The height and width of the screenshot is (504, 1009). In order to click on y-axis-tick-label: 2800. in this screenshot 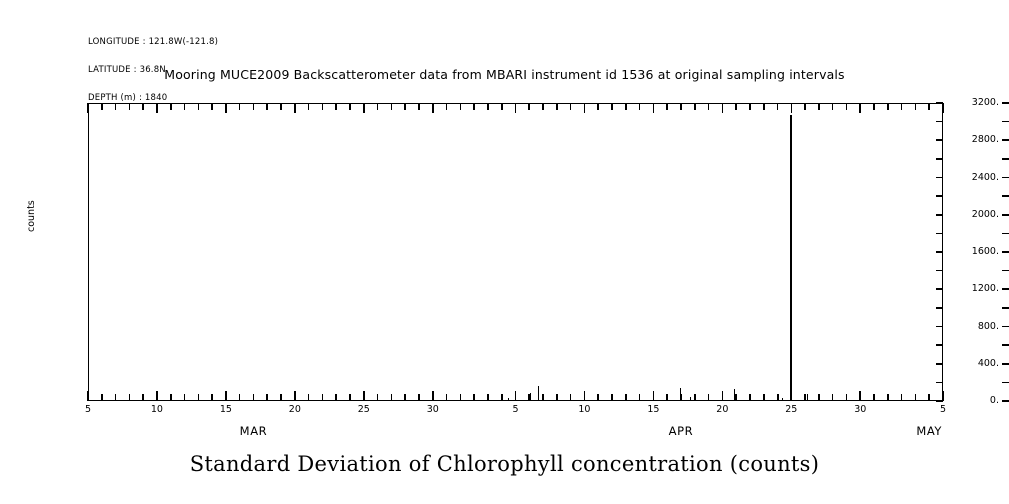, I will do `click(985, 140)`.